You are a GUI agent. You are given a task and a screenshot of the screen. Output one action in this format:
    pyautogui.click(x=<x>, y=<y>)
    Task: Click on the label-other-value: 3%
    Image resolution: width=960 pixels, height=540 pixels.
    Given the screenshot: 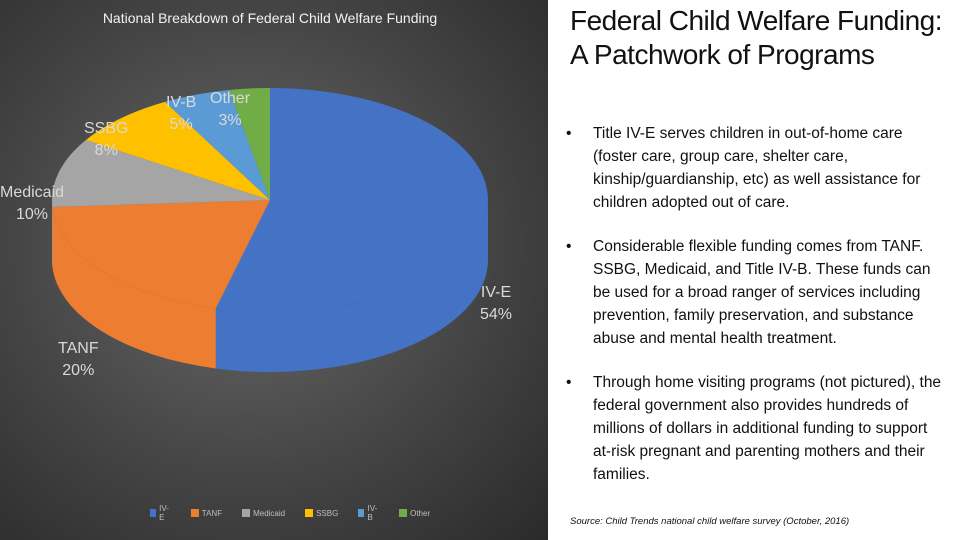 What is the action you would take?
    pyautogui.click(x=230, y=120)
    